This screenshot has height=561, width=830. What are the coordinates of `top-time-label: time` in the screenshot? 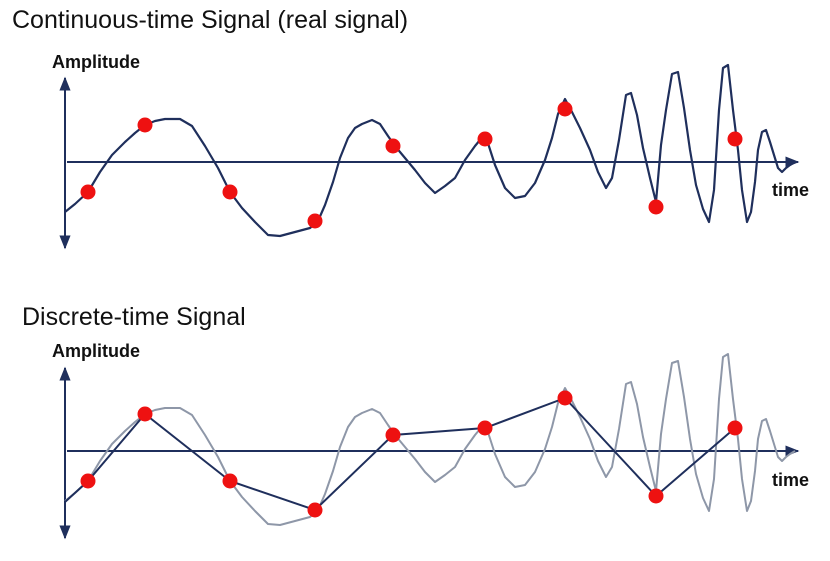 It's located at (790, 190).